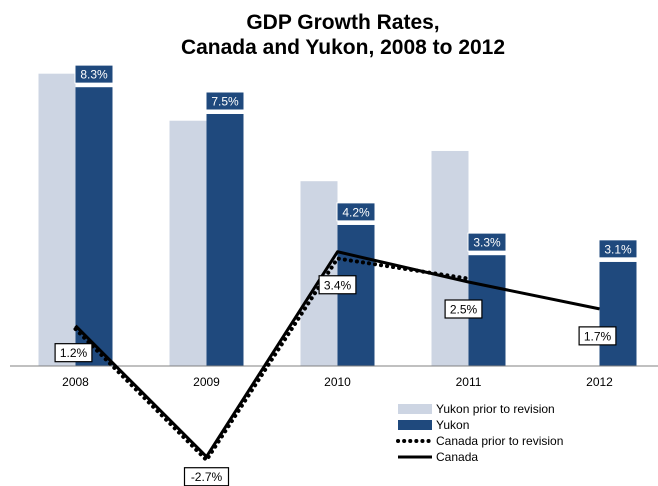 Image resolution: width=658 pixels, height=486 pixels. I want to click on bar-yukon-prior-2008, so click(57, 220).